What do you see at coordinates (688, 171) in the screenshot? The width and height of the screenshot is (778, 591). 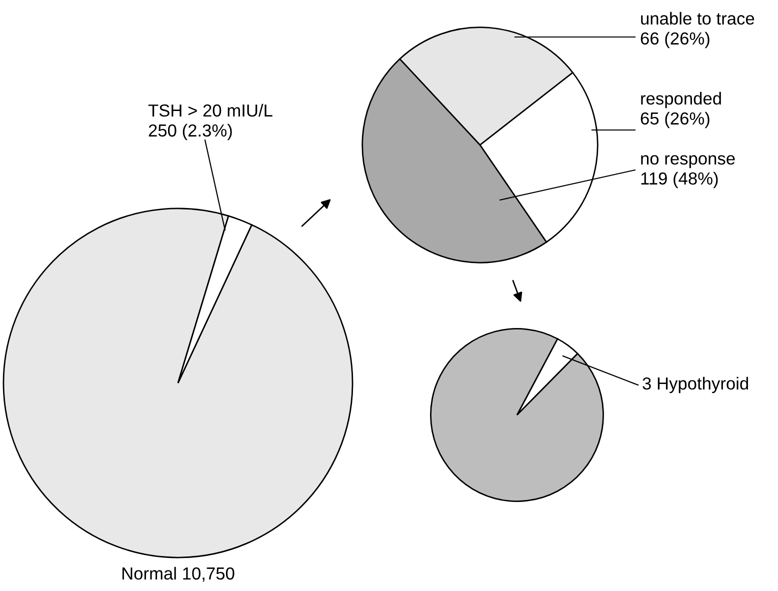 I see `slice-label: no response 119 (48%)` at bounding box center [688, 171].